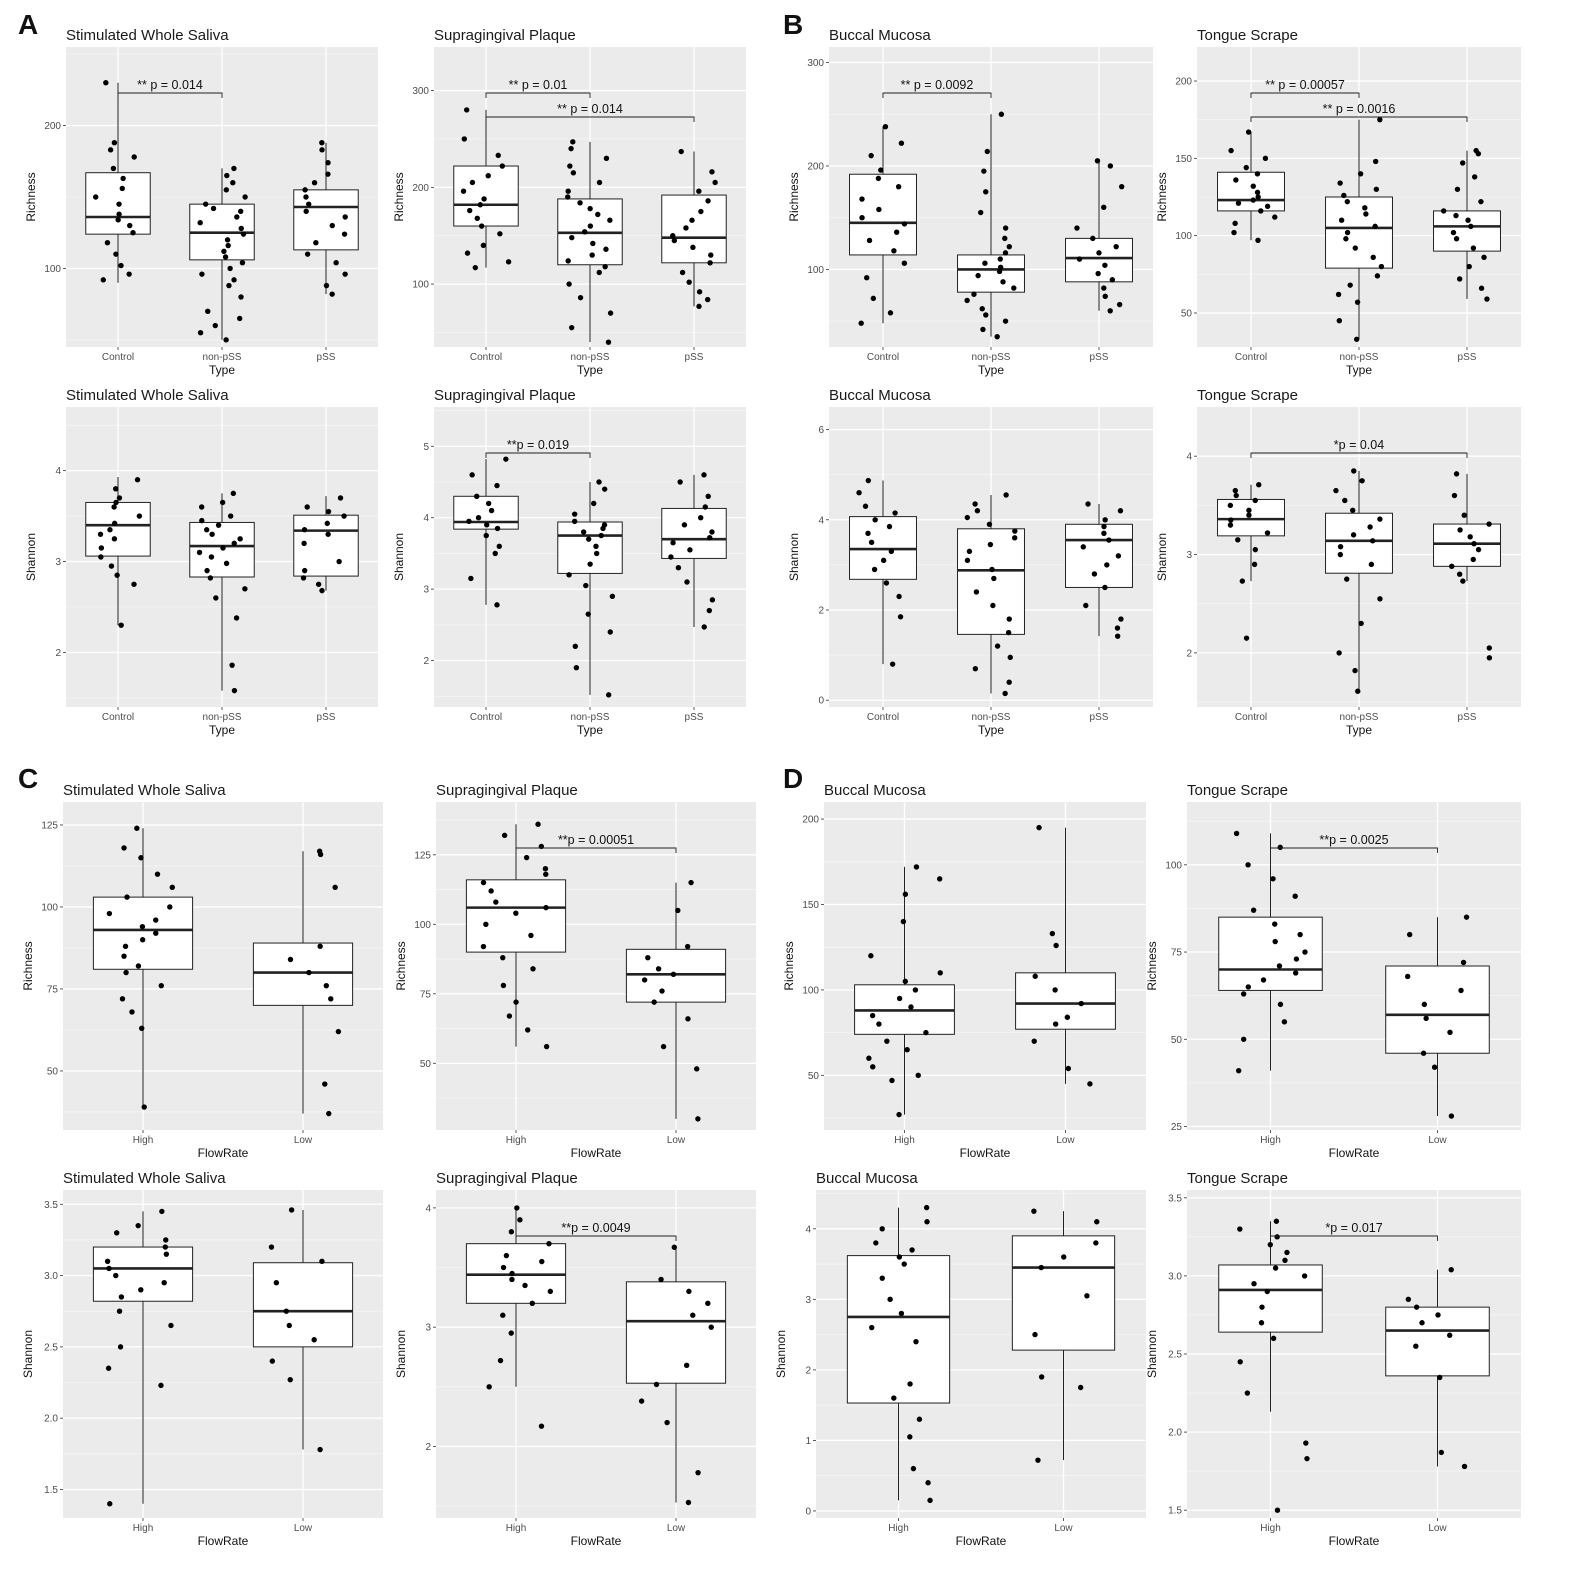 This screenshot has height=1589, width=1586. What do you see at coordinates (144, 790) in the screenshot?
I see `plot-title: Stimulated Whole Saliva` at bounding box center [144, 790].